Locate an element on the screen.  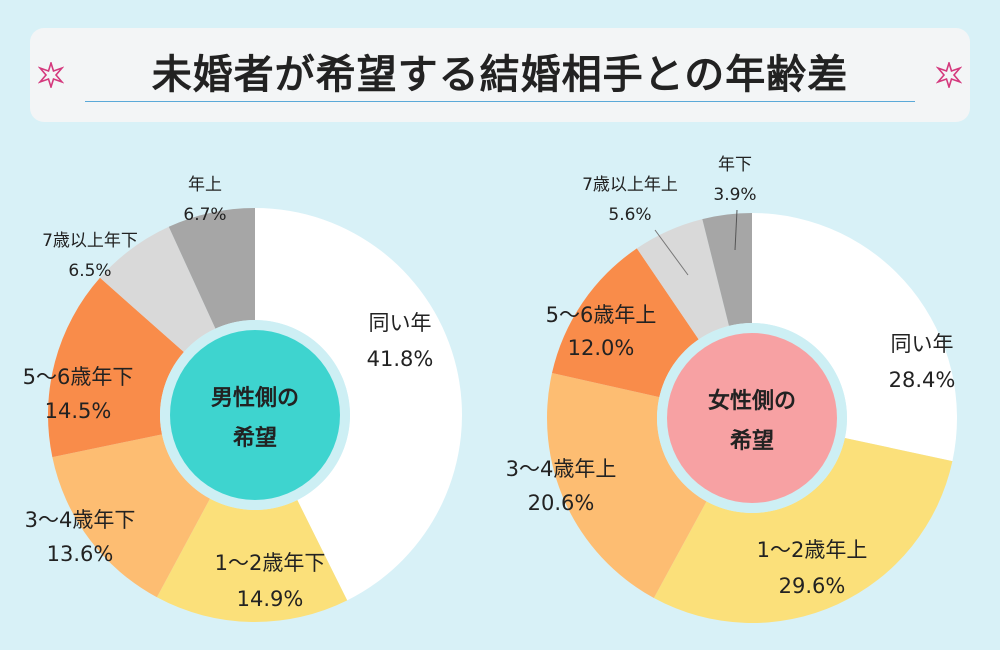
female-value-label: 3.9% is located at coordinates (734, 195).